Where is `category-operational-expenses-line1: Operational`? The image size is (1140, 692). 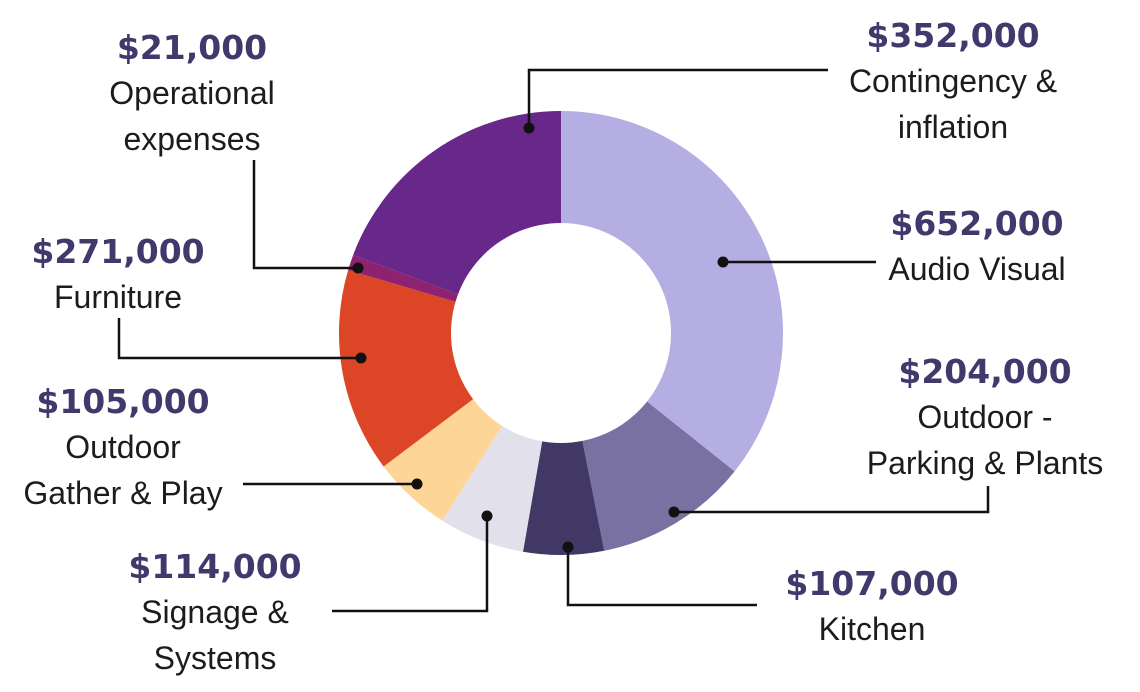
category-operational-expenses-line1: Operational is located at coordinates (192, 93).